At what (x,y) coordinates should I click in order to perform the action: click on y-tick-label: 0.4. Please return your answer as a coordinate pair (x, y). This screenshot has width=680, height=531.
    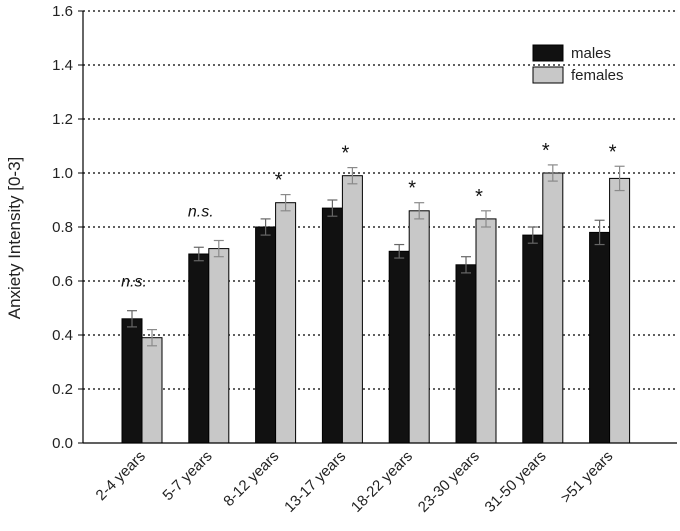
    Looking at the image, I should click on (62, 335).